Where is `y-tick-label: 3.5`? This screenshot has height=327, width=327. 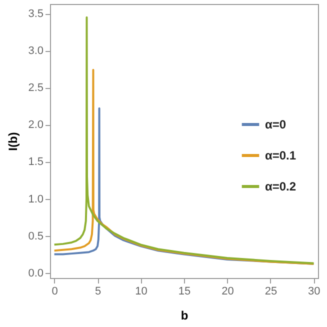 y-tick-label: 3.5 is located at coordinates (36, 14).